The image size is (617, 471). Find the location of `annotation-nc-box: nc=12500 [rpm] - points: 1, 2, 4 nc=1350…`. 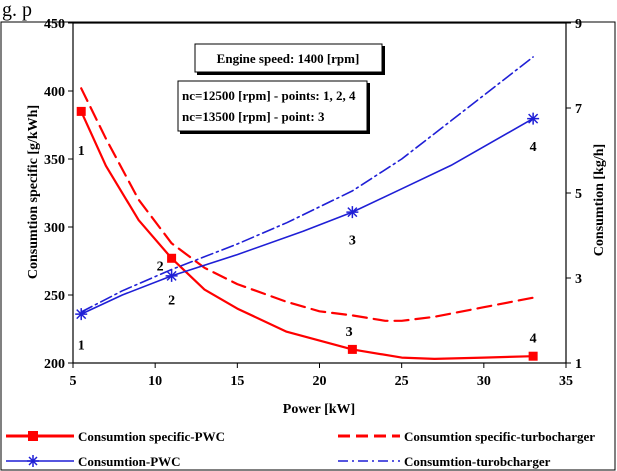

annotation-nc-box: nc=12500 [rpm] - points: 1, 2, 4 nc=1350… is located at coordinates (274, 107).